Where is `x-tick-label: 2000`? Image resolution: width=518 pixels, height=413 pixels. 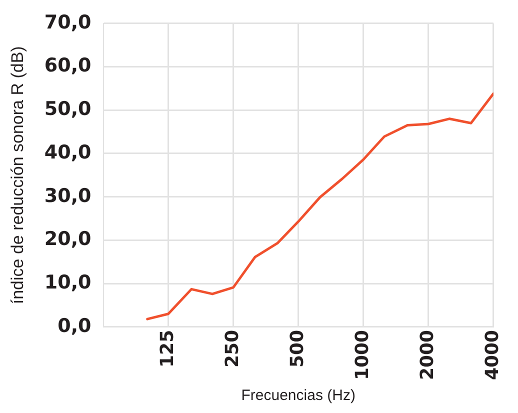
x-tick-label: 2000 is located at coordinates (427, 355).